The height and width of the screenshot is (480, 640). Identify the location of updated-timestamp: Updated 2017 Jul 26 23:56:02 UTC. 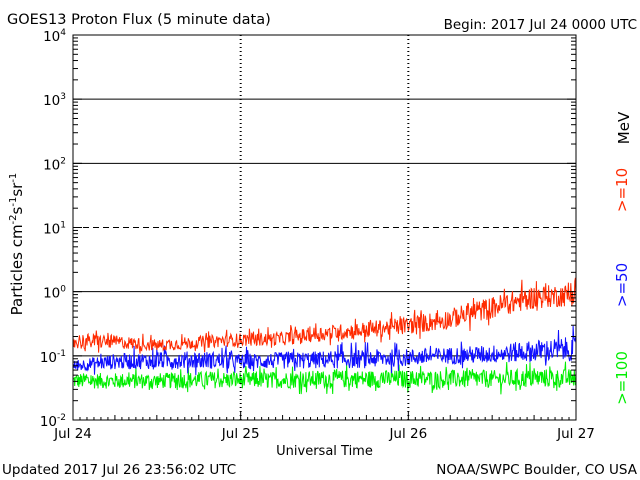
(119, 470).